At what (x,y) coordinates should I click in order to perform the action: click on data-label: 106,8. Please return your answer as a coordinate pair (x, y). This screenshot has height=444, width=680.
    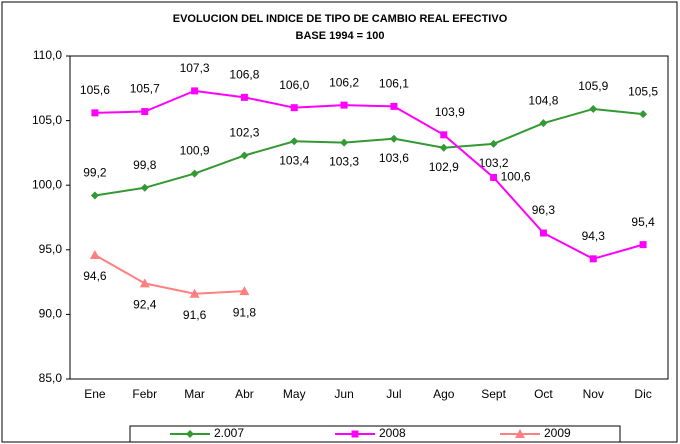
    Looking at the image, I should click on (244, 75).